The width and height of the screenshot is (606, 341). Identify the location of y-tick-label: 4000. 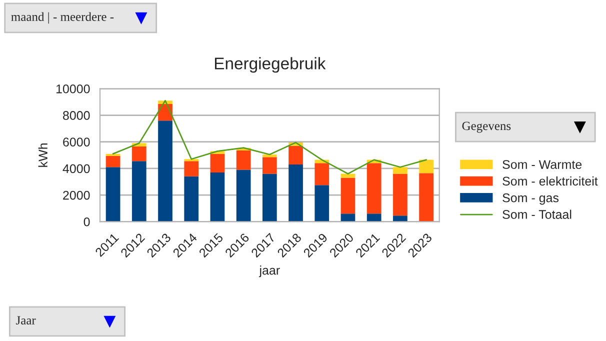
(76, 169).